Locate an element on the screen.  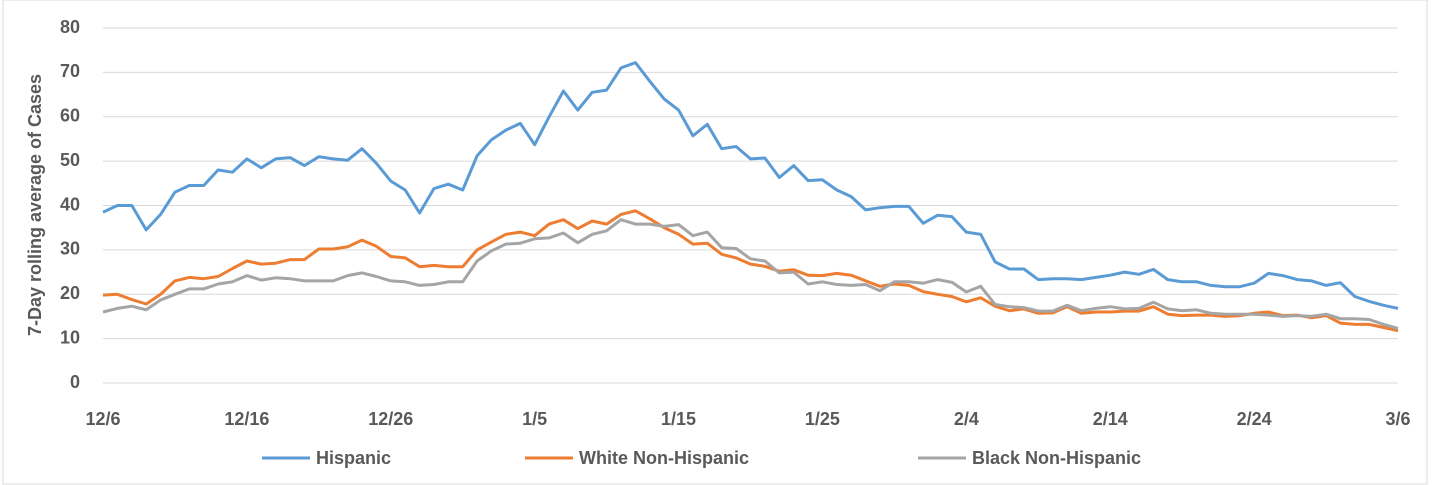
x-tick-label: 2/4 is located at coordinates (966, 419).